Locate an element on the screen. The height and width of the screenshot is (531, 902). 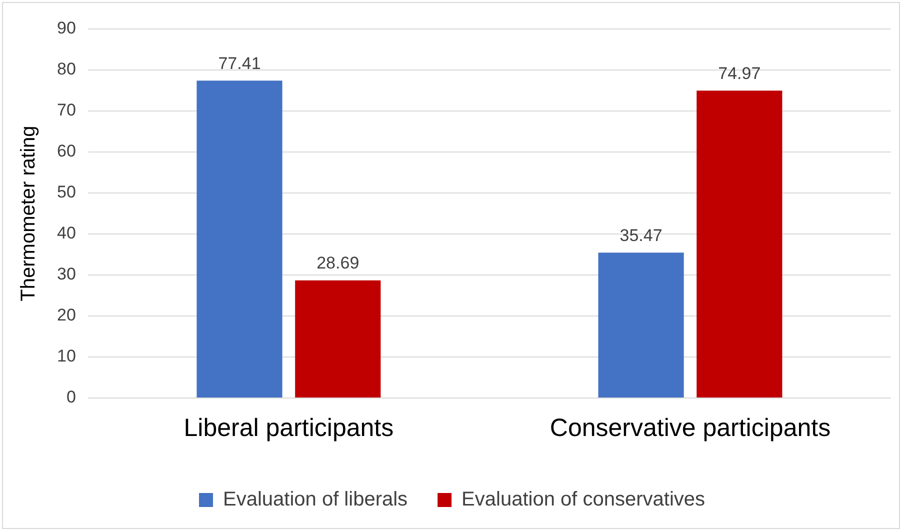
data-label: 77.41 is located at coordinates (239, 63).